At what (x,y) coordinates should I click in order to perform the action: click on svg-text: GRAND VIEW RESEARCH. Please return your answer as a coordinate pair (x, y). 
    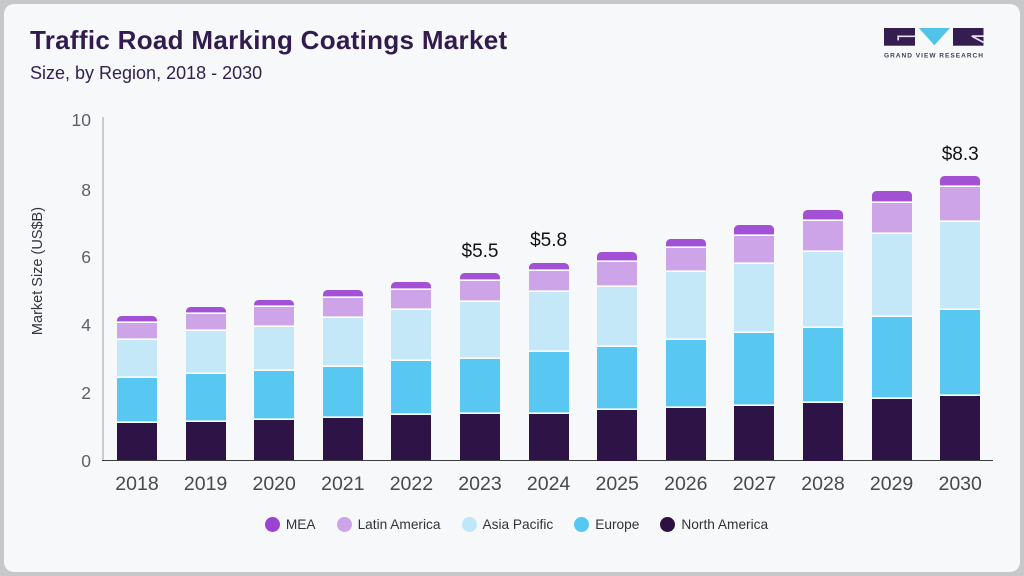
    Looking at the image, I should click on (934, 56).